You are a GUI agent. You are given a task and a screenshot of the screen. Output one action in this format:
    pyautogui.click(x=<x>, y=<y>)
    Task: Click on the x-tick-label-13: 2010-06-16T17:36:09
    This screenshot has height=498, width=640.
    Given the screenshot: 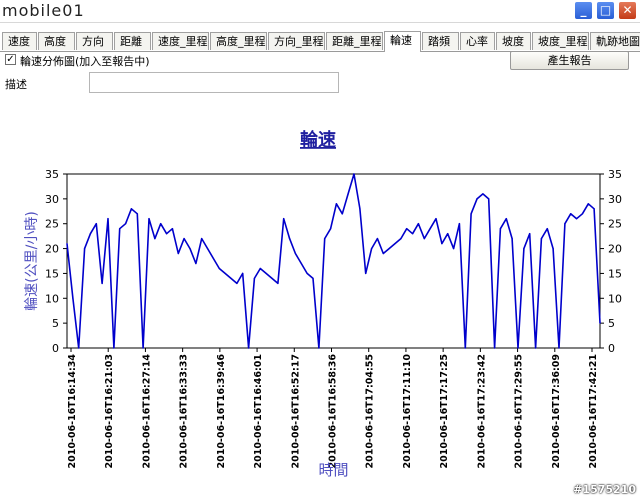 What is the action you would take?
    pyautogui.click(x=556, y=411)
    